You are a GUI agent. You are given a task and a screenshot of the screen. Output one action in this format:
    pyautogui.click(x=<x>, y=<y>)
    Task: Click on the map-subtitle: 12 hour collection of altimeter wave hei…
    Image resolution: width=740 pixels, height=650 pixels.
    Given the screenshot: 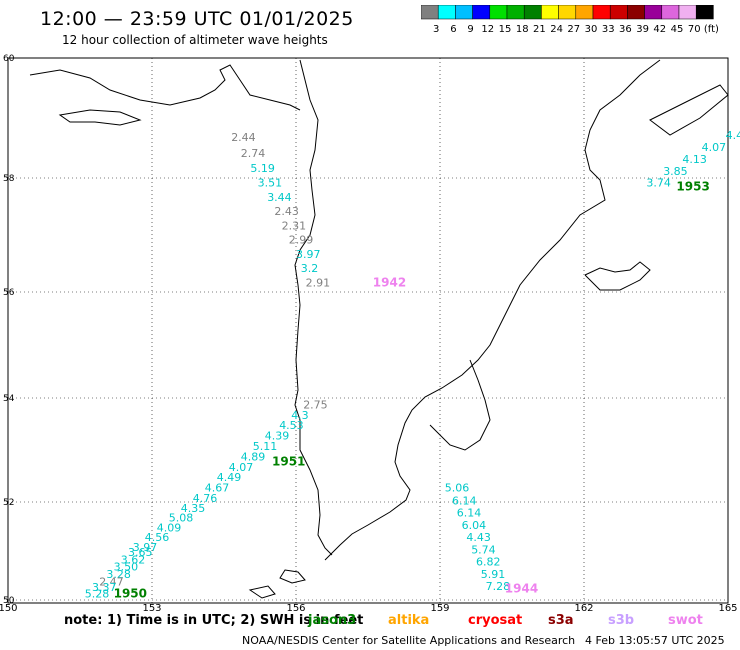 What is the action you would take?
    pyautogui.click(x=195, y=40)
    